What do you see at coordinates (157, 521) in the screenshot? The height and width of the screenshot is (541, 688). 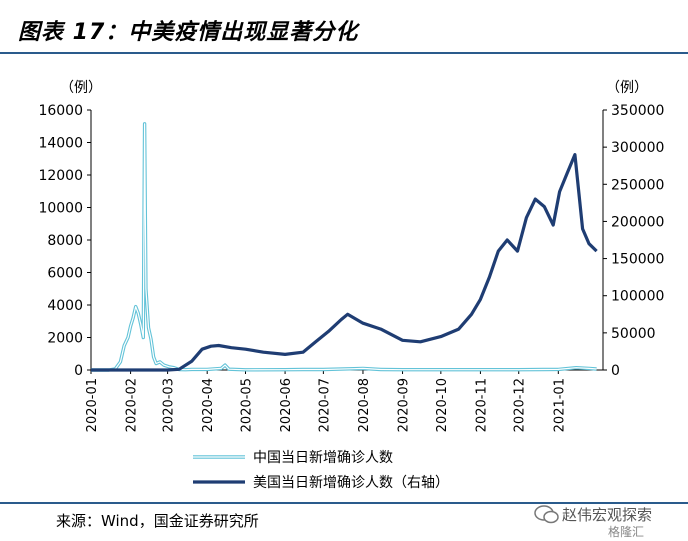 I see `source-note: 来源：Wind，国金证券研究所` at bounding box center [157, 521].